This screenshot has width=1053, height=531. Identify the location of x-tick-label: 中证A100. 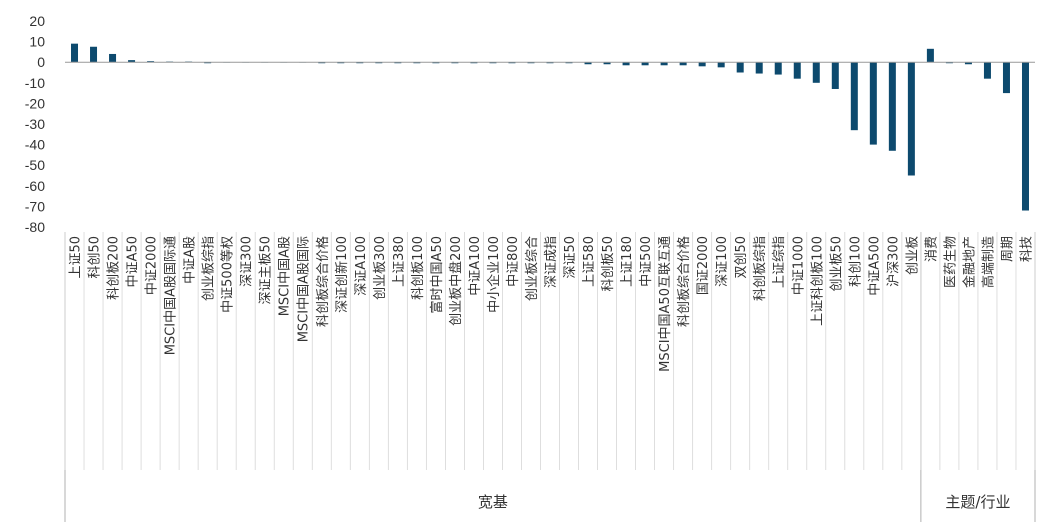
(475, 266).